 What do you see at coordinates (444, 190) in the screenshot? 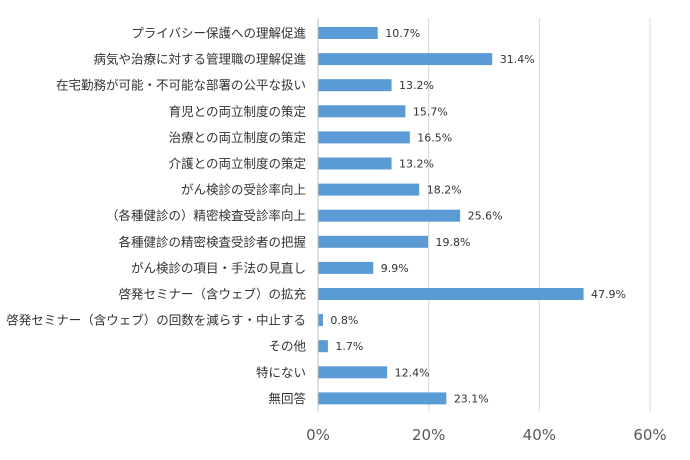
I see `value-label-6: 18.2%` at bounding box center [444, 190].